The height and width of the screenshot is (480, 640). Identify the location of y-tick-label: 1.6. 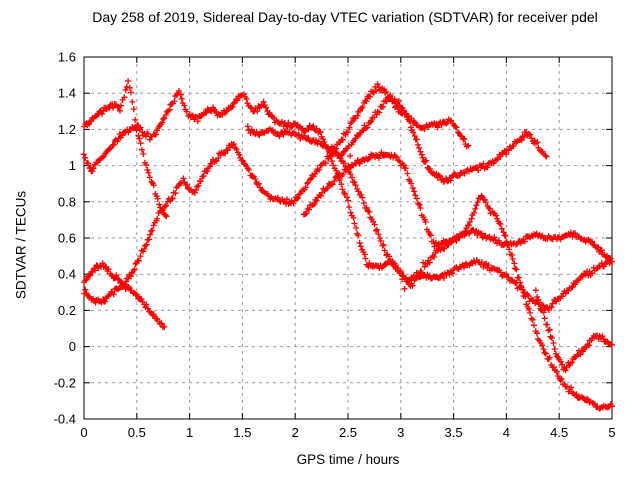
(67, 57).